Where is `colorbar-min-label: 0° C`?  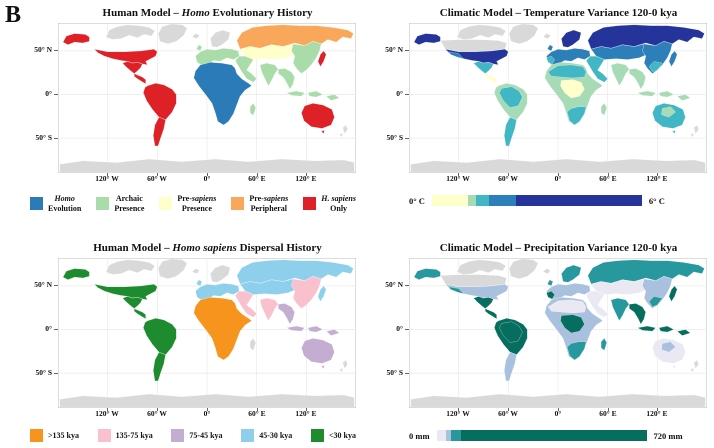 colorbar-min-label: 0° C is located at coordinates (417, 200).